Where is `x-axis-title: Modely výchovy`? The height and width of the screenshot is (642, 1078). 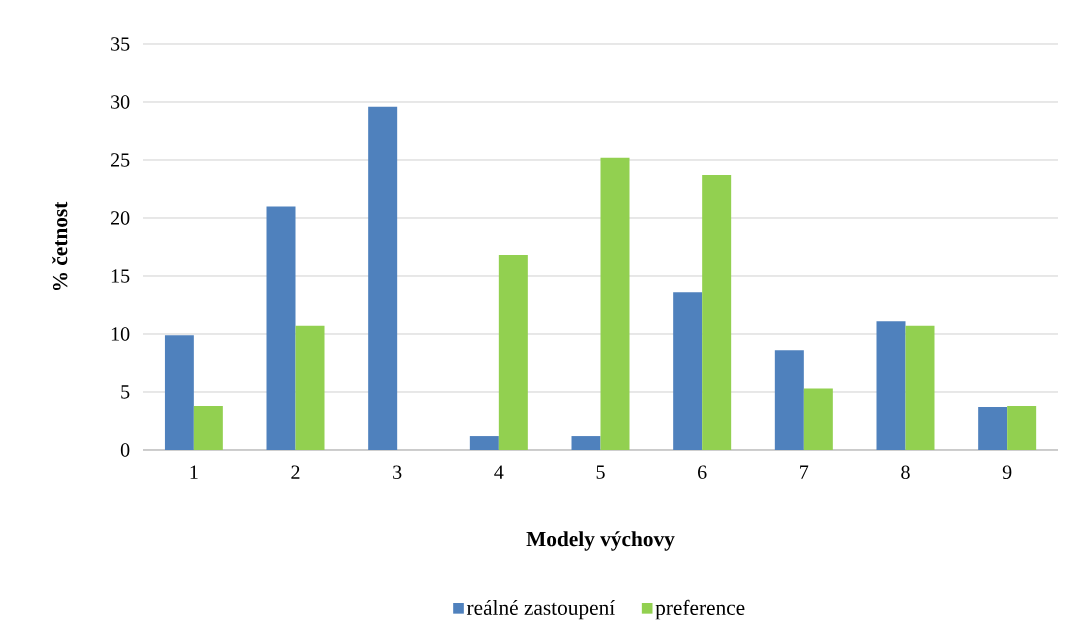 x-axis-title: Modely výchovy is located at coordinates (600, 541).